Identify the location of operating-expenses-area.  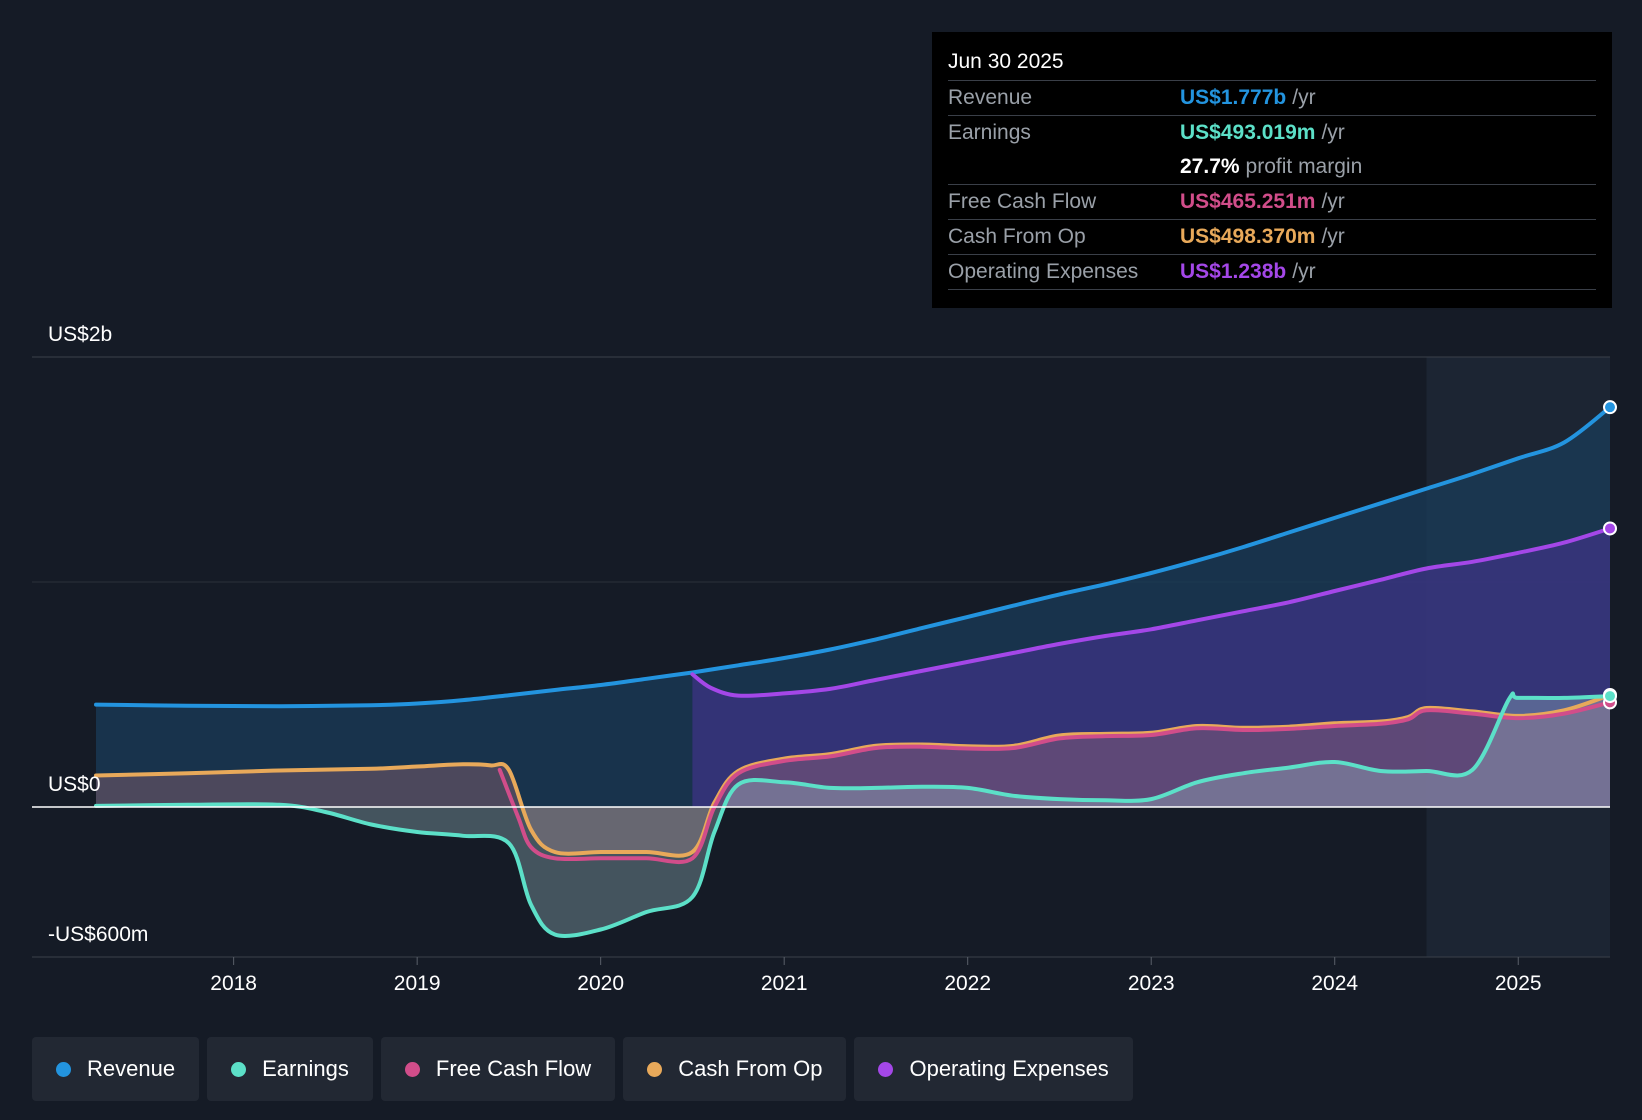
(1151, 667).